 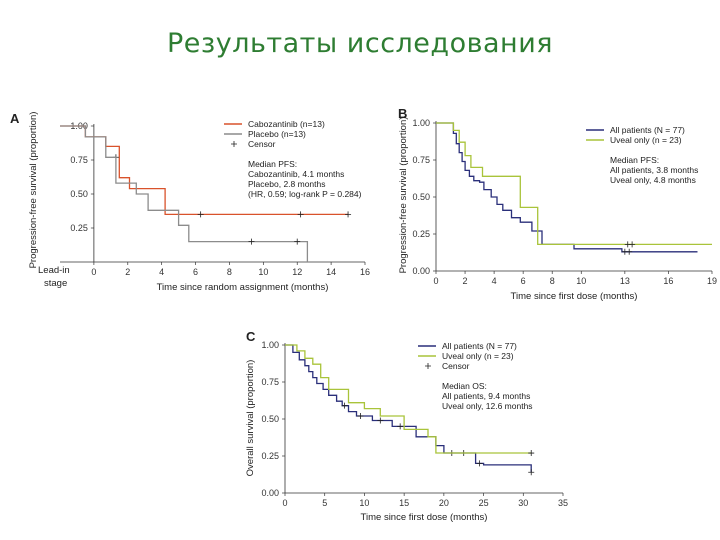 I want to click on panel-b-x-tick-label: 16, so click(x=668, y=281).